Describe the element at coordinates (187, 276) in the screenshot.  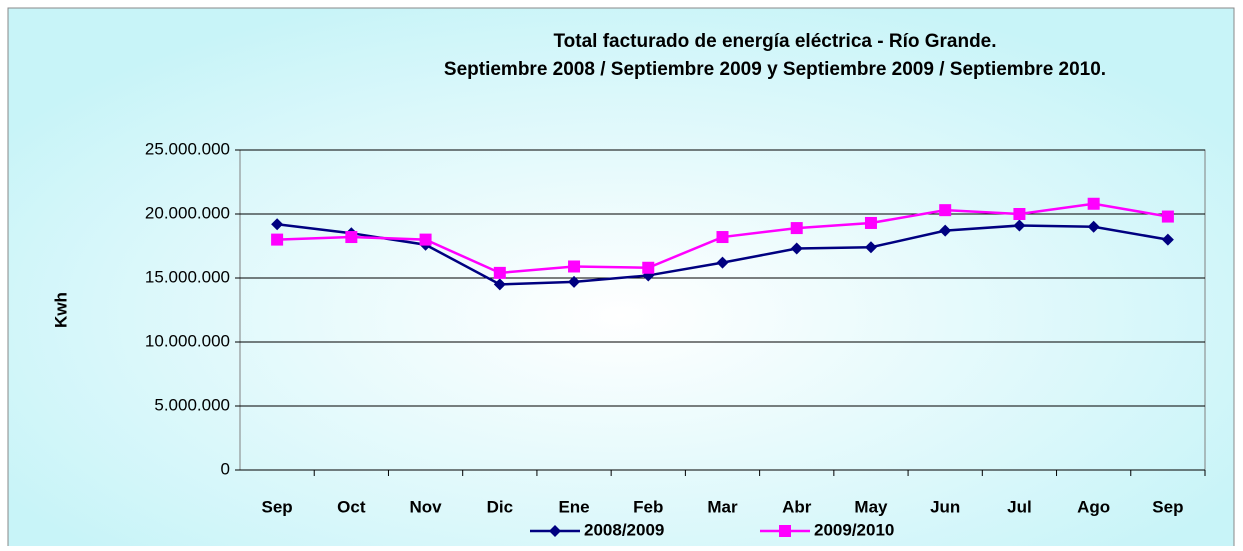
I see `y-tick-label: 15.000.000` at that location.